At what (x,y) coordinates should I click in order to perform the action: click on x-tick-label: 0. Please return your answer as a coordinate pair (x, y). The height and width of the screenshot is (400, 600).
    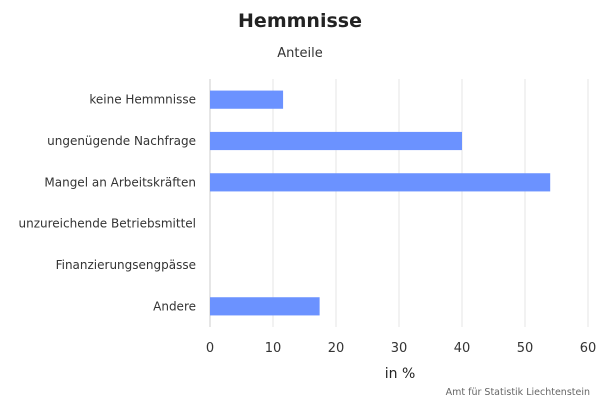
    Looking at the image, I should click on (210, 348).